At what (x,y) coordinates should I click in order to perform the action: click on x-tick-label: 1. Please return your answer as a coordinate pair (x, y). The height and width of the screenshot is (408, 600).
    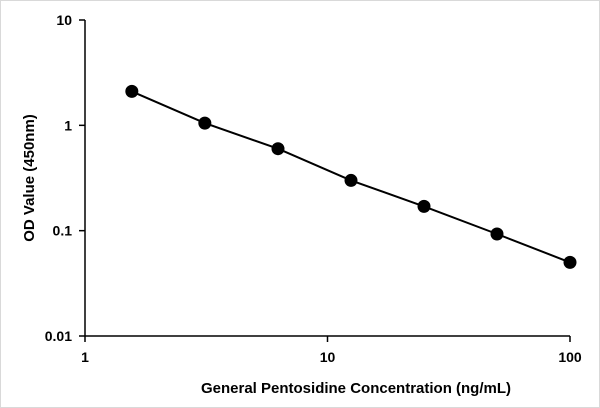
    Looking at the image, I should click on (85, 357).